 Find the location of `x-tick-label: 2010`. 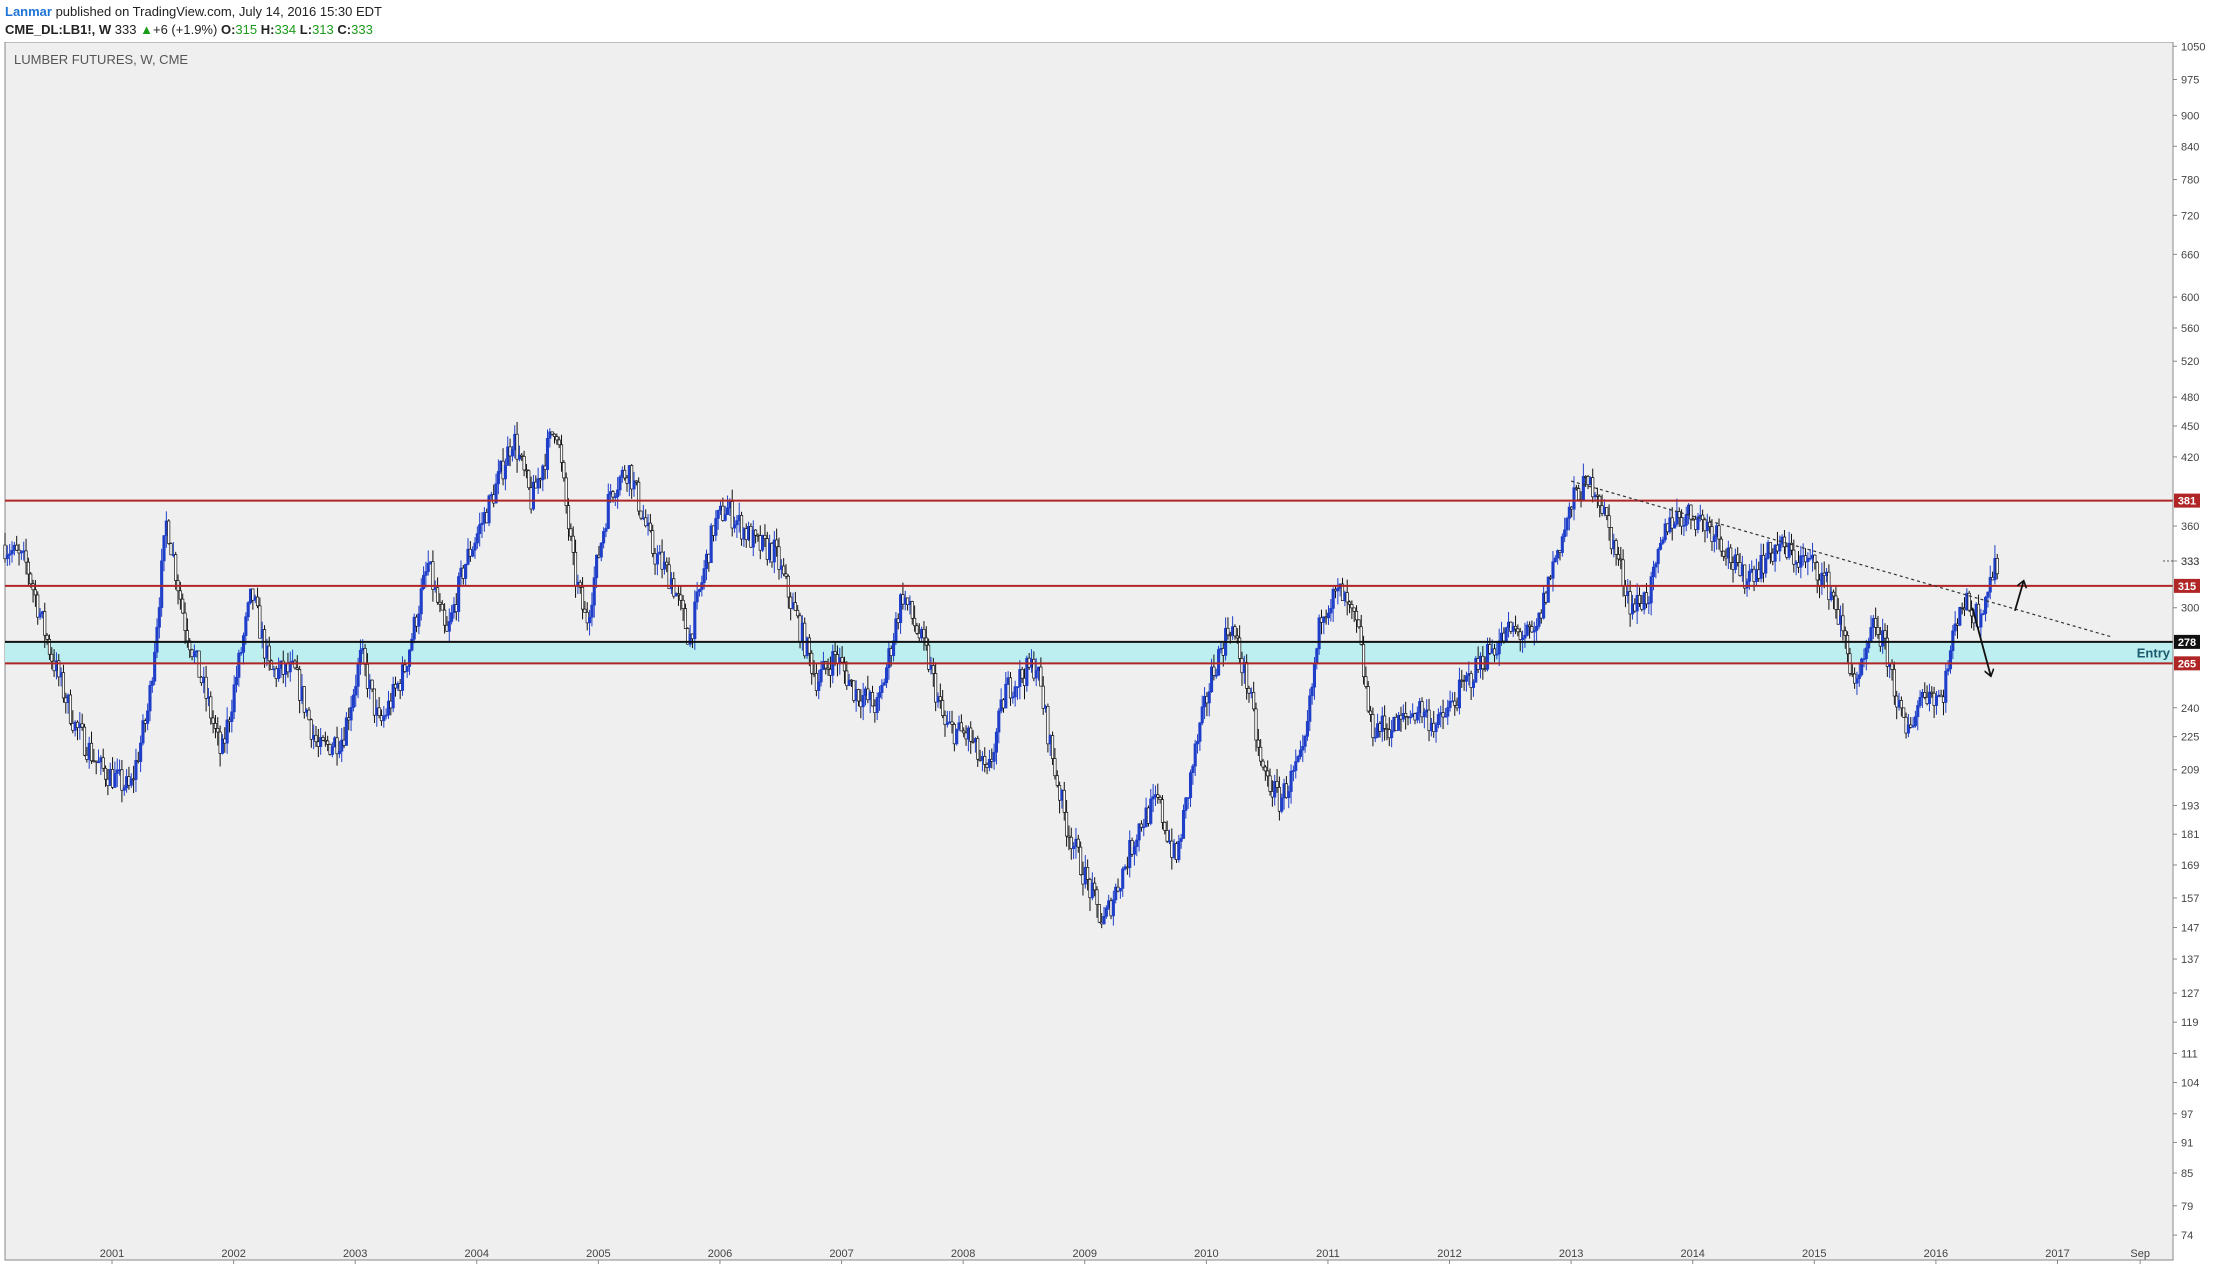

x-tick-label: 2010 is located at coordinates (1206, 1254).